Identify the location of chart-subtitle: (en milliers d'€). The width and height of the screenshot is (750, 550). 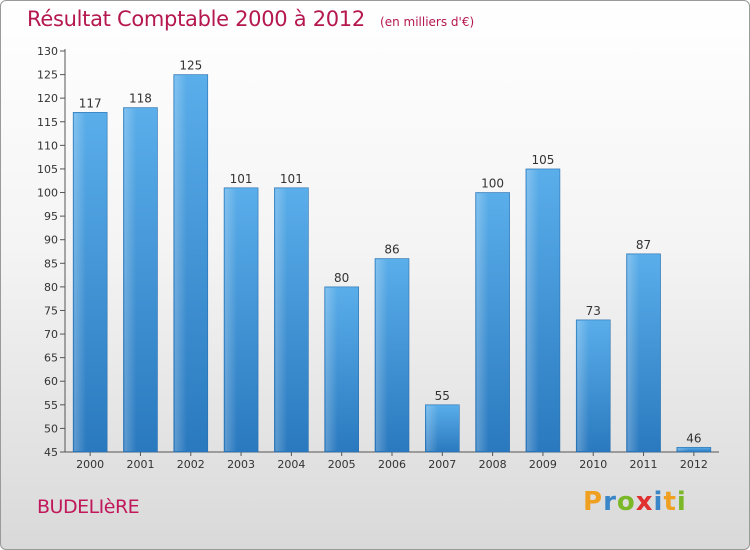
(427, 22).